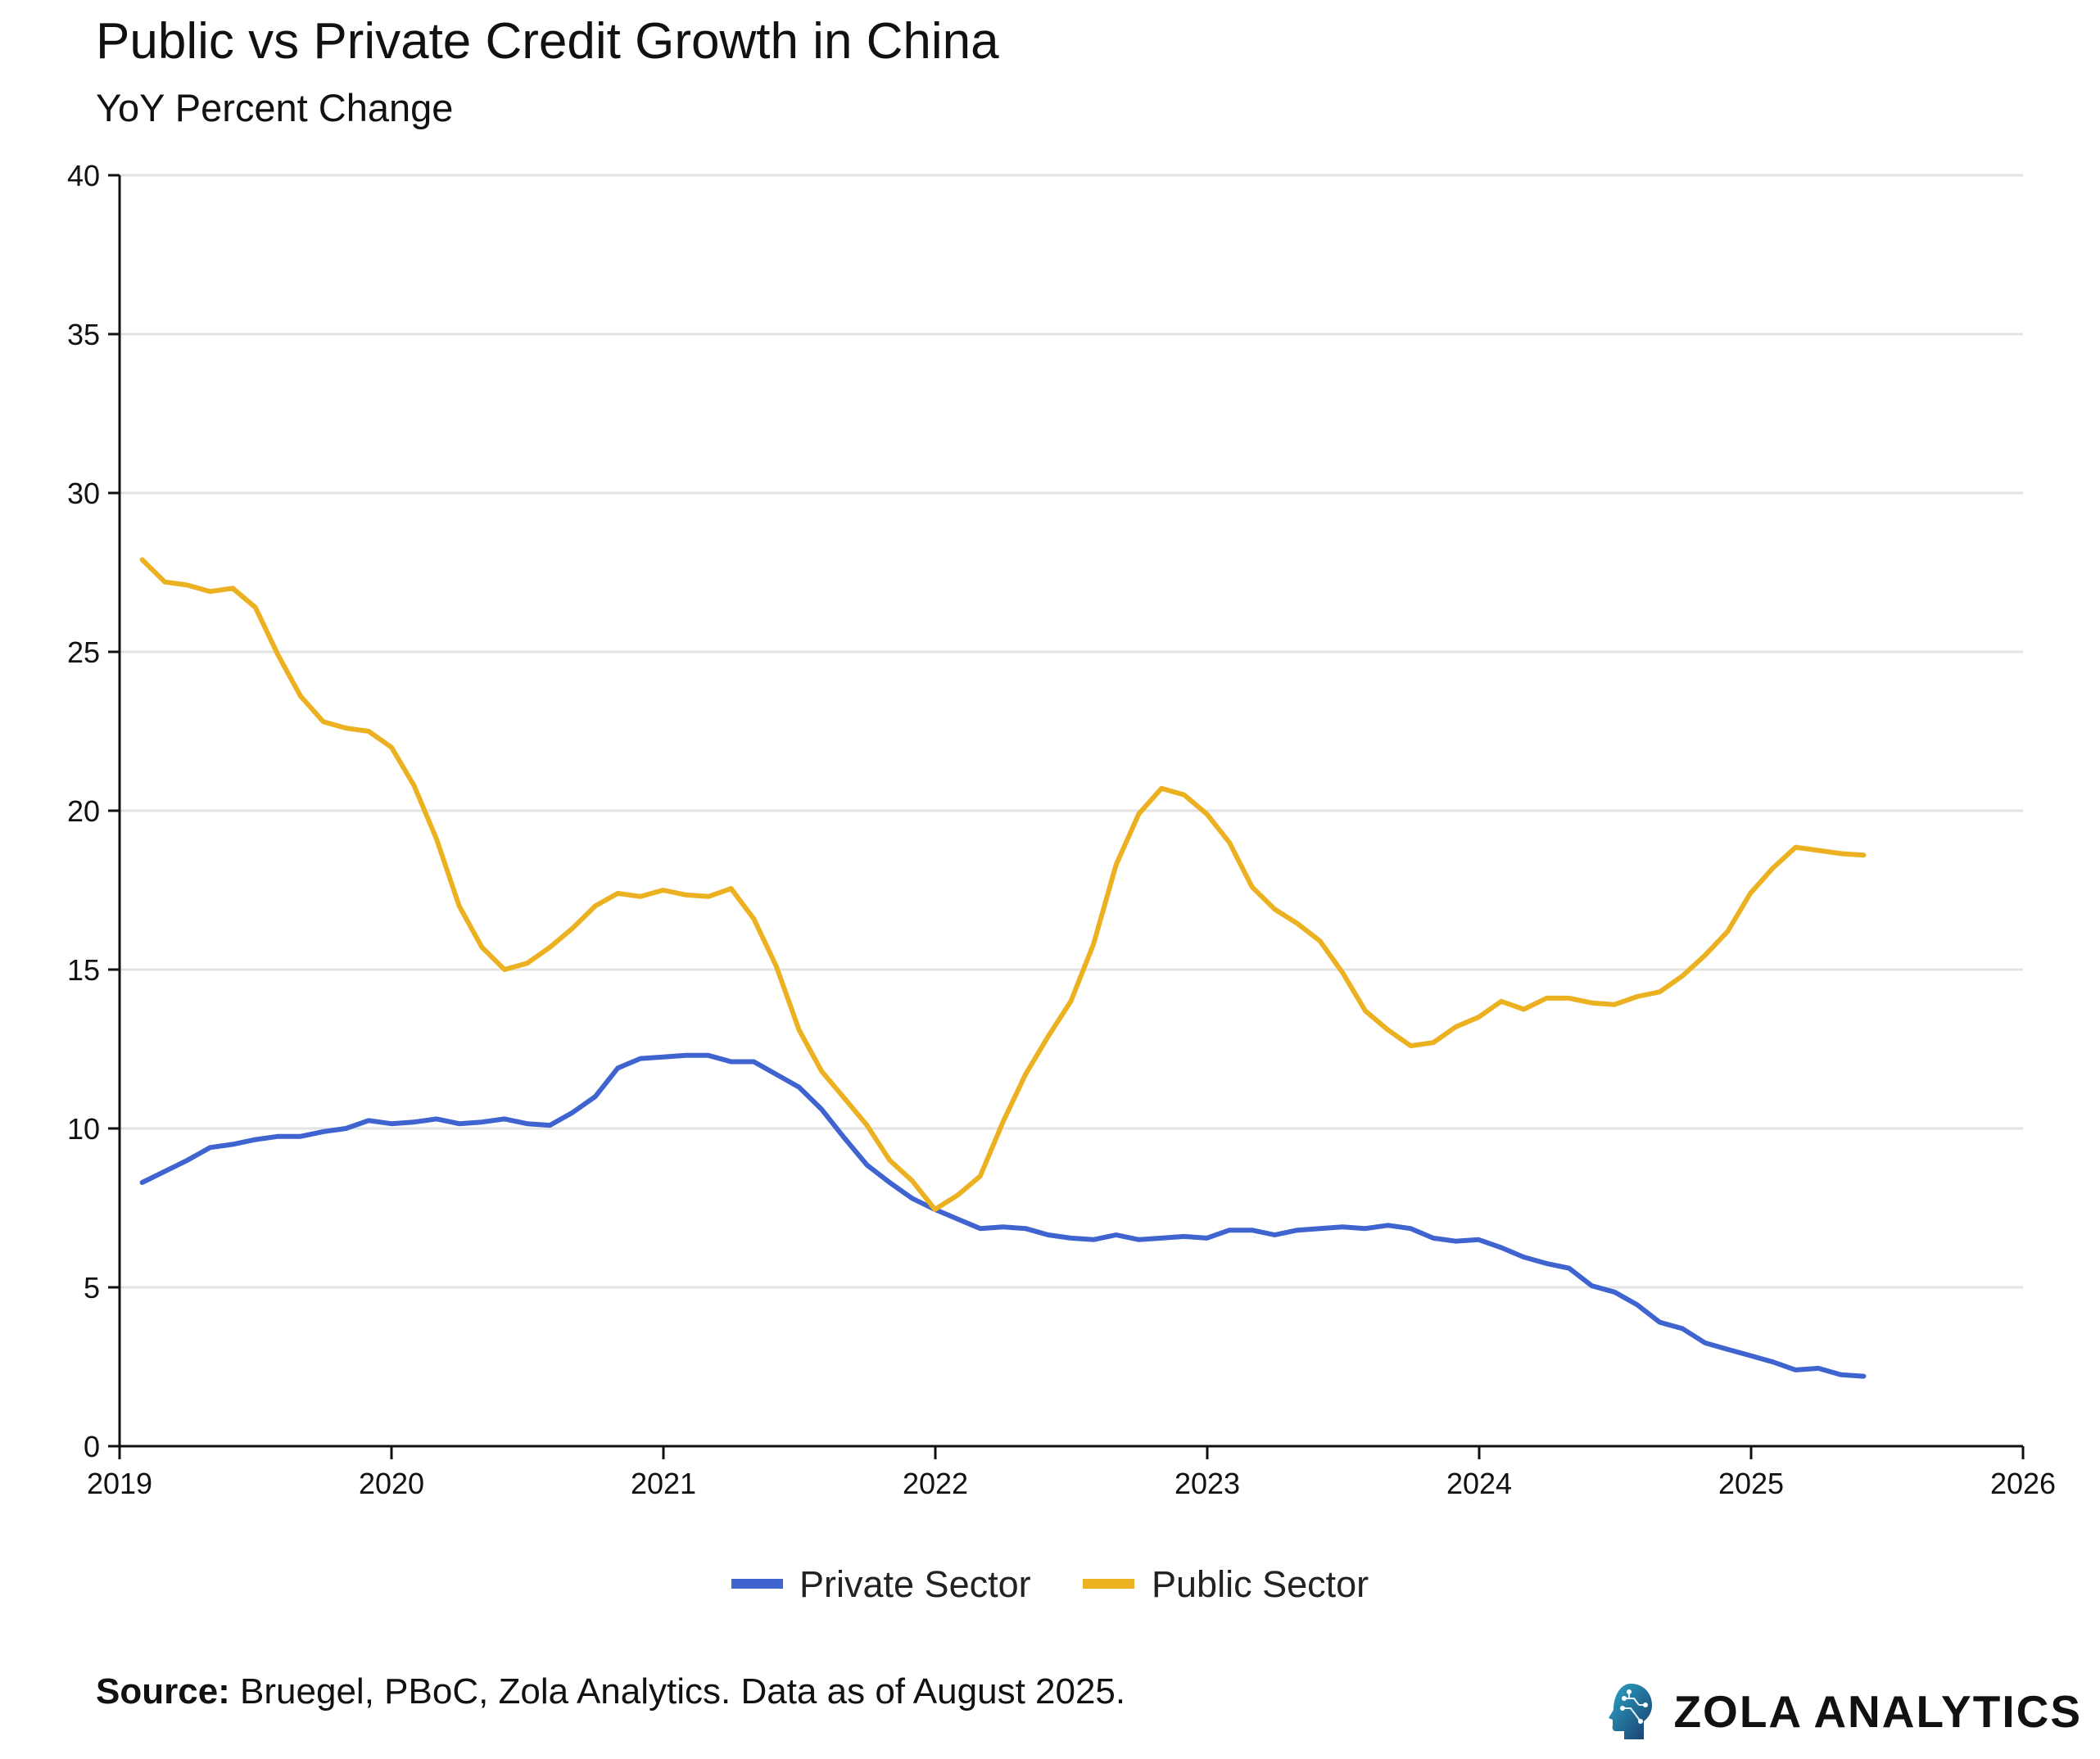 This screenshot has height=1759, width=2100. Describe the element at coordinates (1631, 1711) in the screenshot. I see `brain-circuit-head-icon` at that location.